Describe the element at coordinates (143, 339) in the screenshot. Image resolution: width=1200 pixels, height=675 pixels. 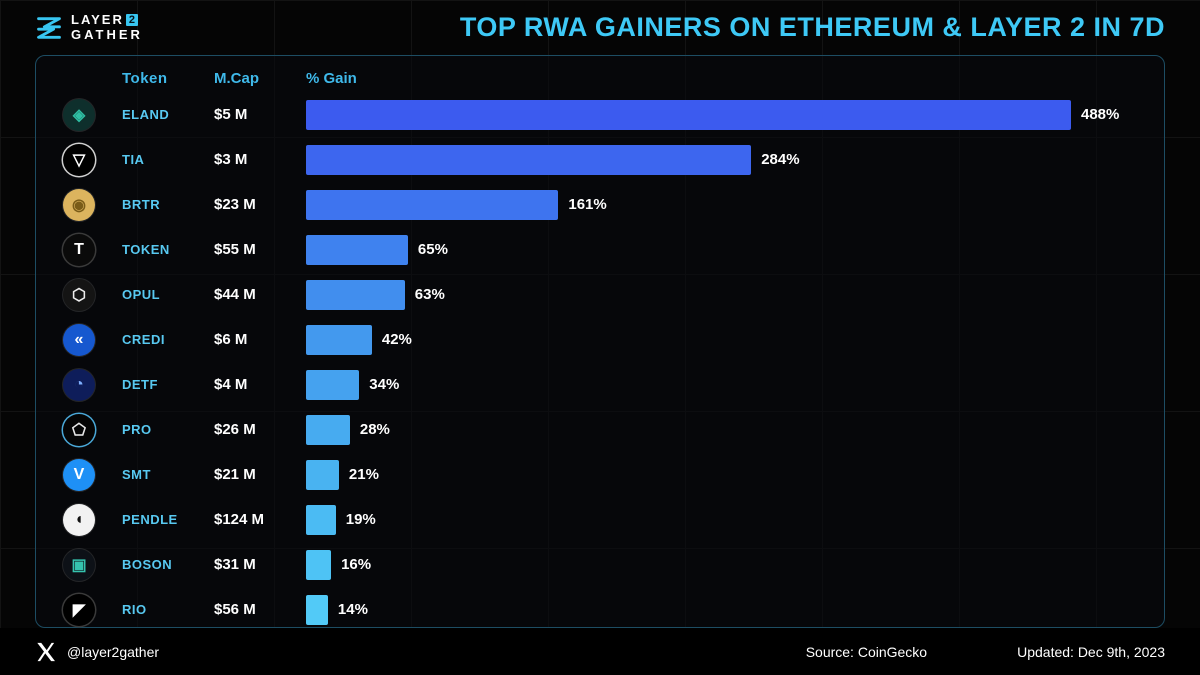
I see `token-label: CREDI` at that location.